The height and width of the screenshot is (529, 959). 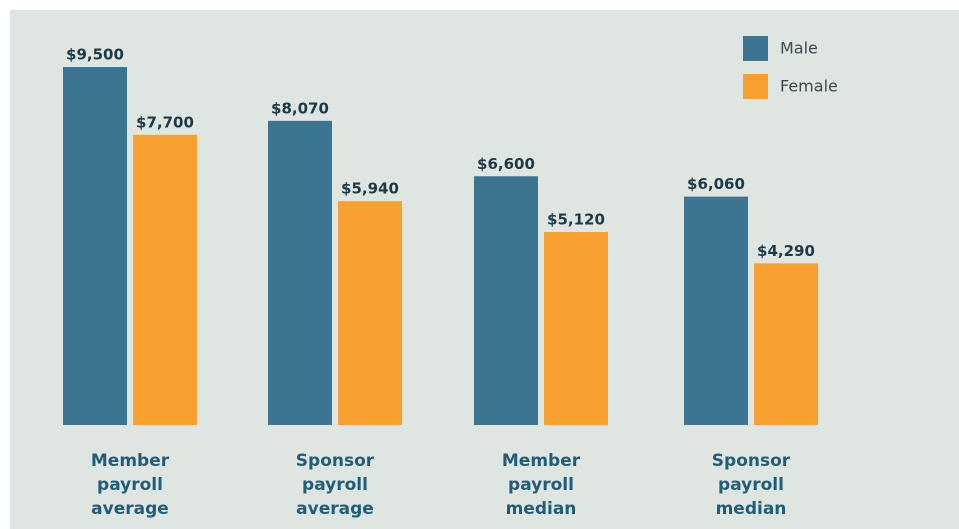 What do you see at coordinates (370, 189) in the screenshot?
I see `value-label: $5,940` at bounding box center [370, 189].